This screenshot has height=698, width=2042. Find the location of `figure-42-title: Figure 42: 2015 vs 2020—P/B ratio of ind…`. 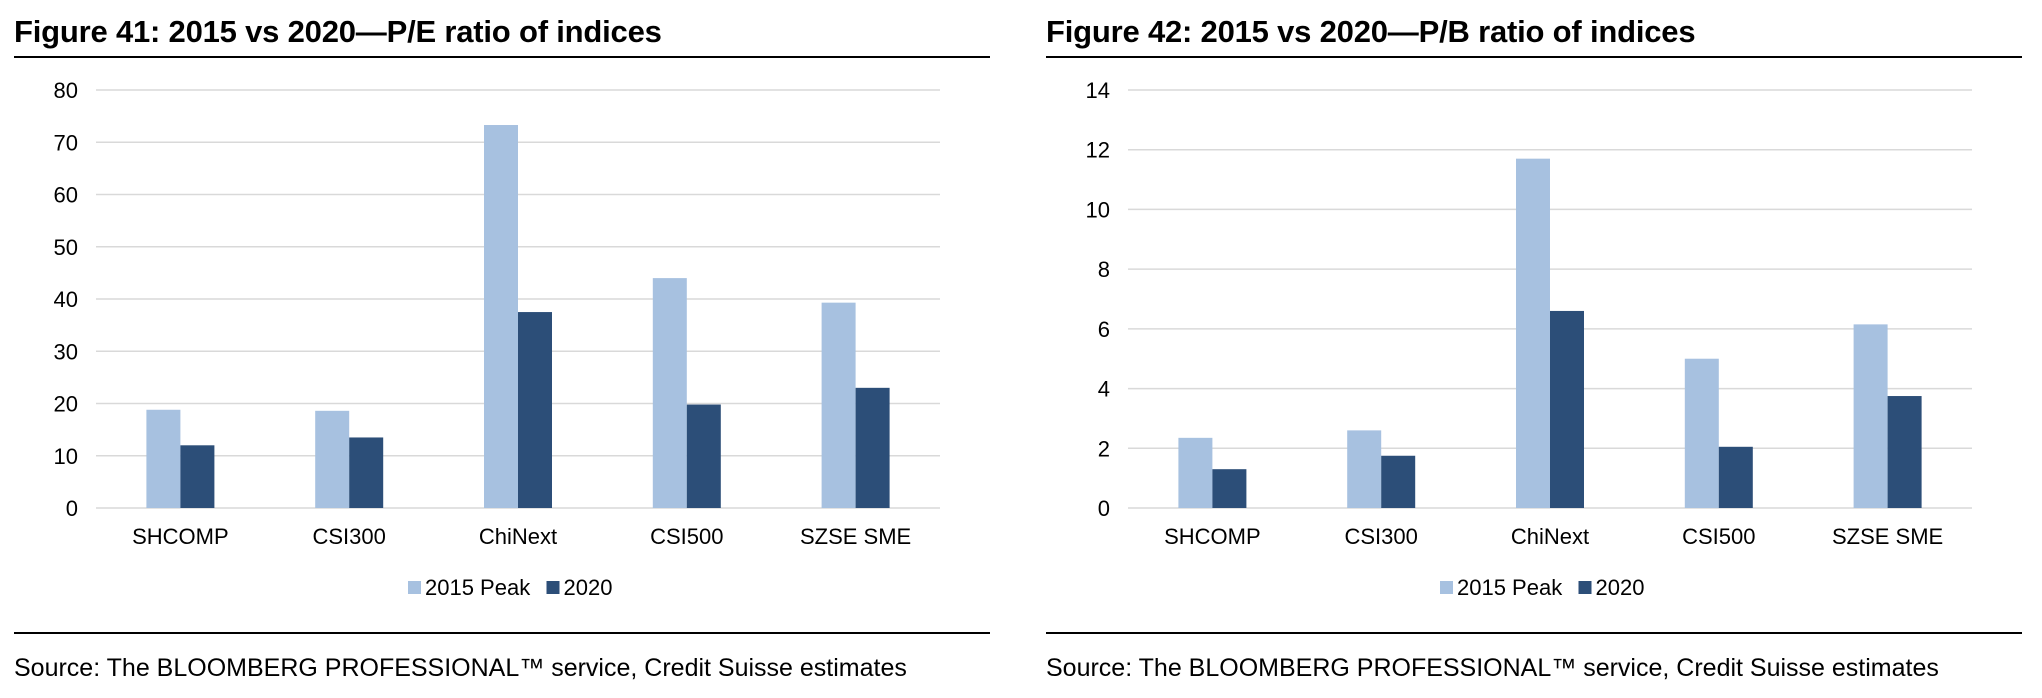

figure-42-title: Figure 42: 2015 vs 2020—P/B ratio of ind… is located at coordinates (1534, 36).